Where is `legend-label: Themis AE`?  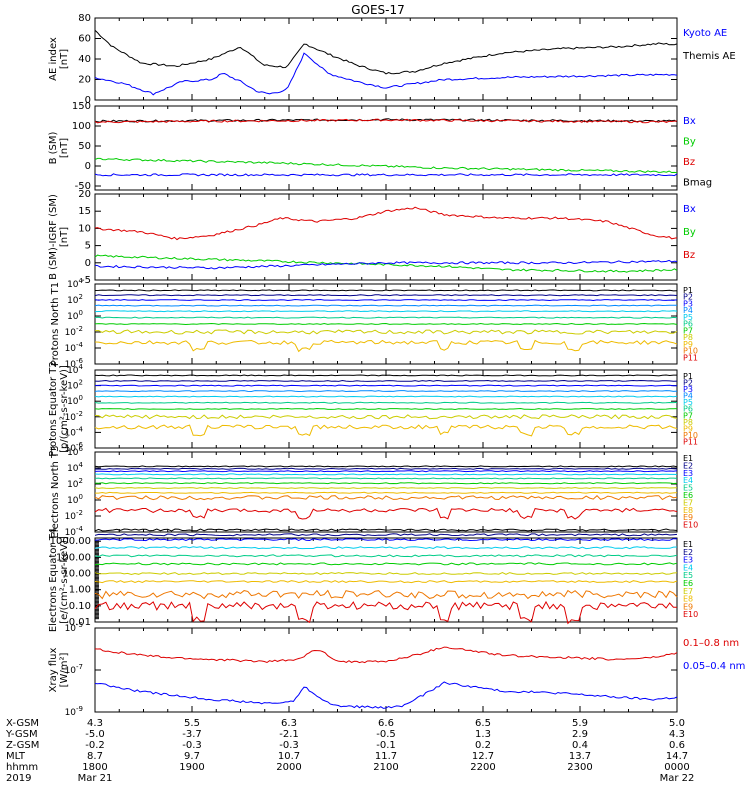 legend-label: Themis AE is located at coordinates (709, 56).